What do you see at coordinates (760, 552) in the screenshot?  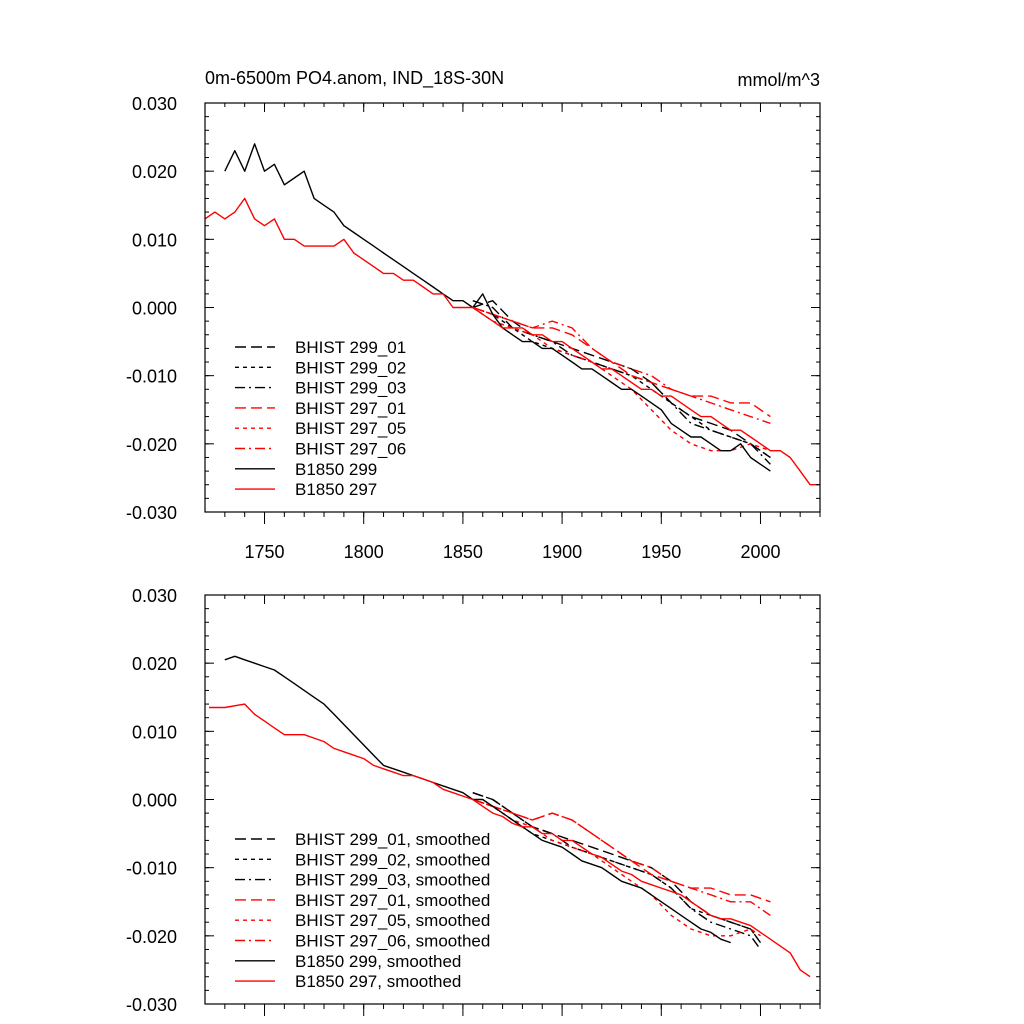 I see `x-tick-label: 2000` at bounding box center [760, 552].